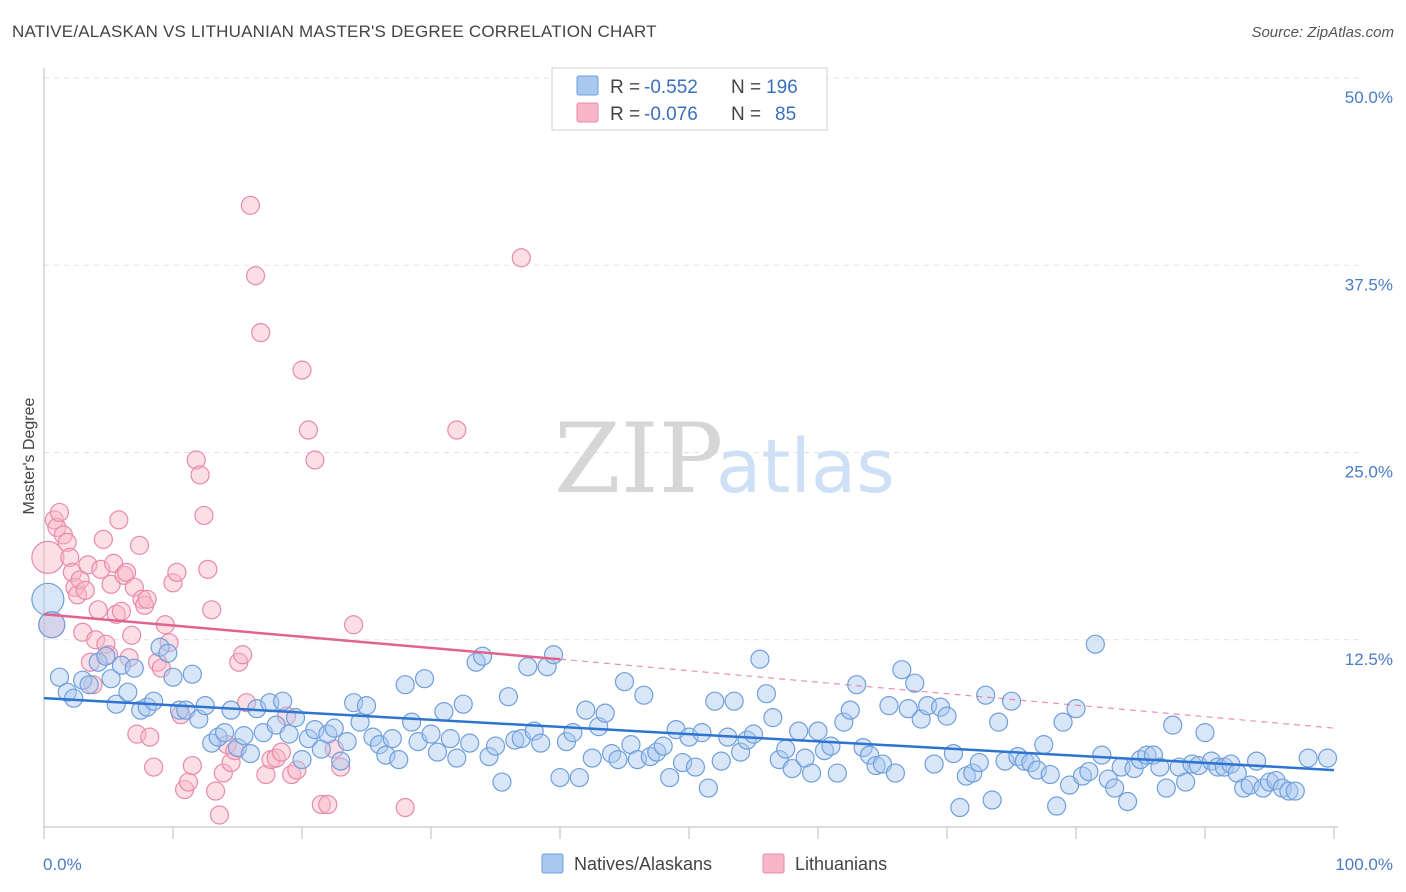  Describe the element at coordinates (625, 87) in the screenshot. I see `legend-r-label-natives: R =` at that location.